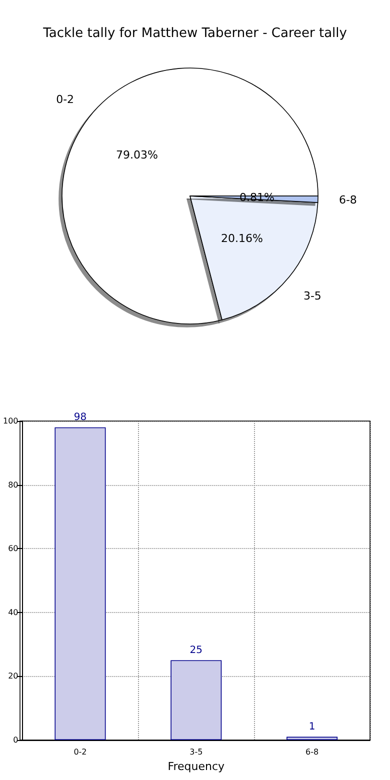 The width and height of the screenshot is (390, 780). What do you see at coordinates (80, 417) in the screenshot?
I see `data-label: 98` at bounding box center [80, 417].